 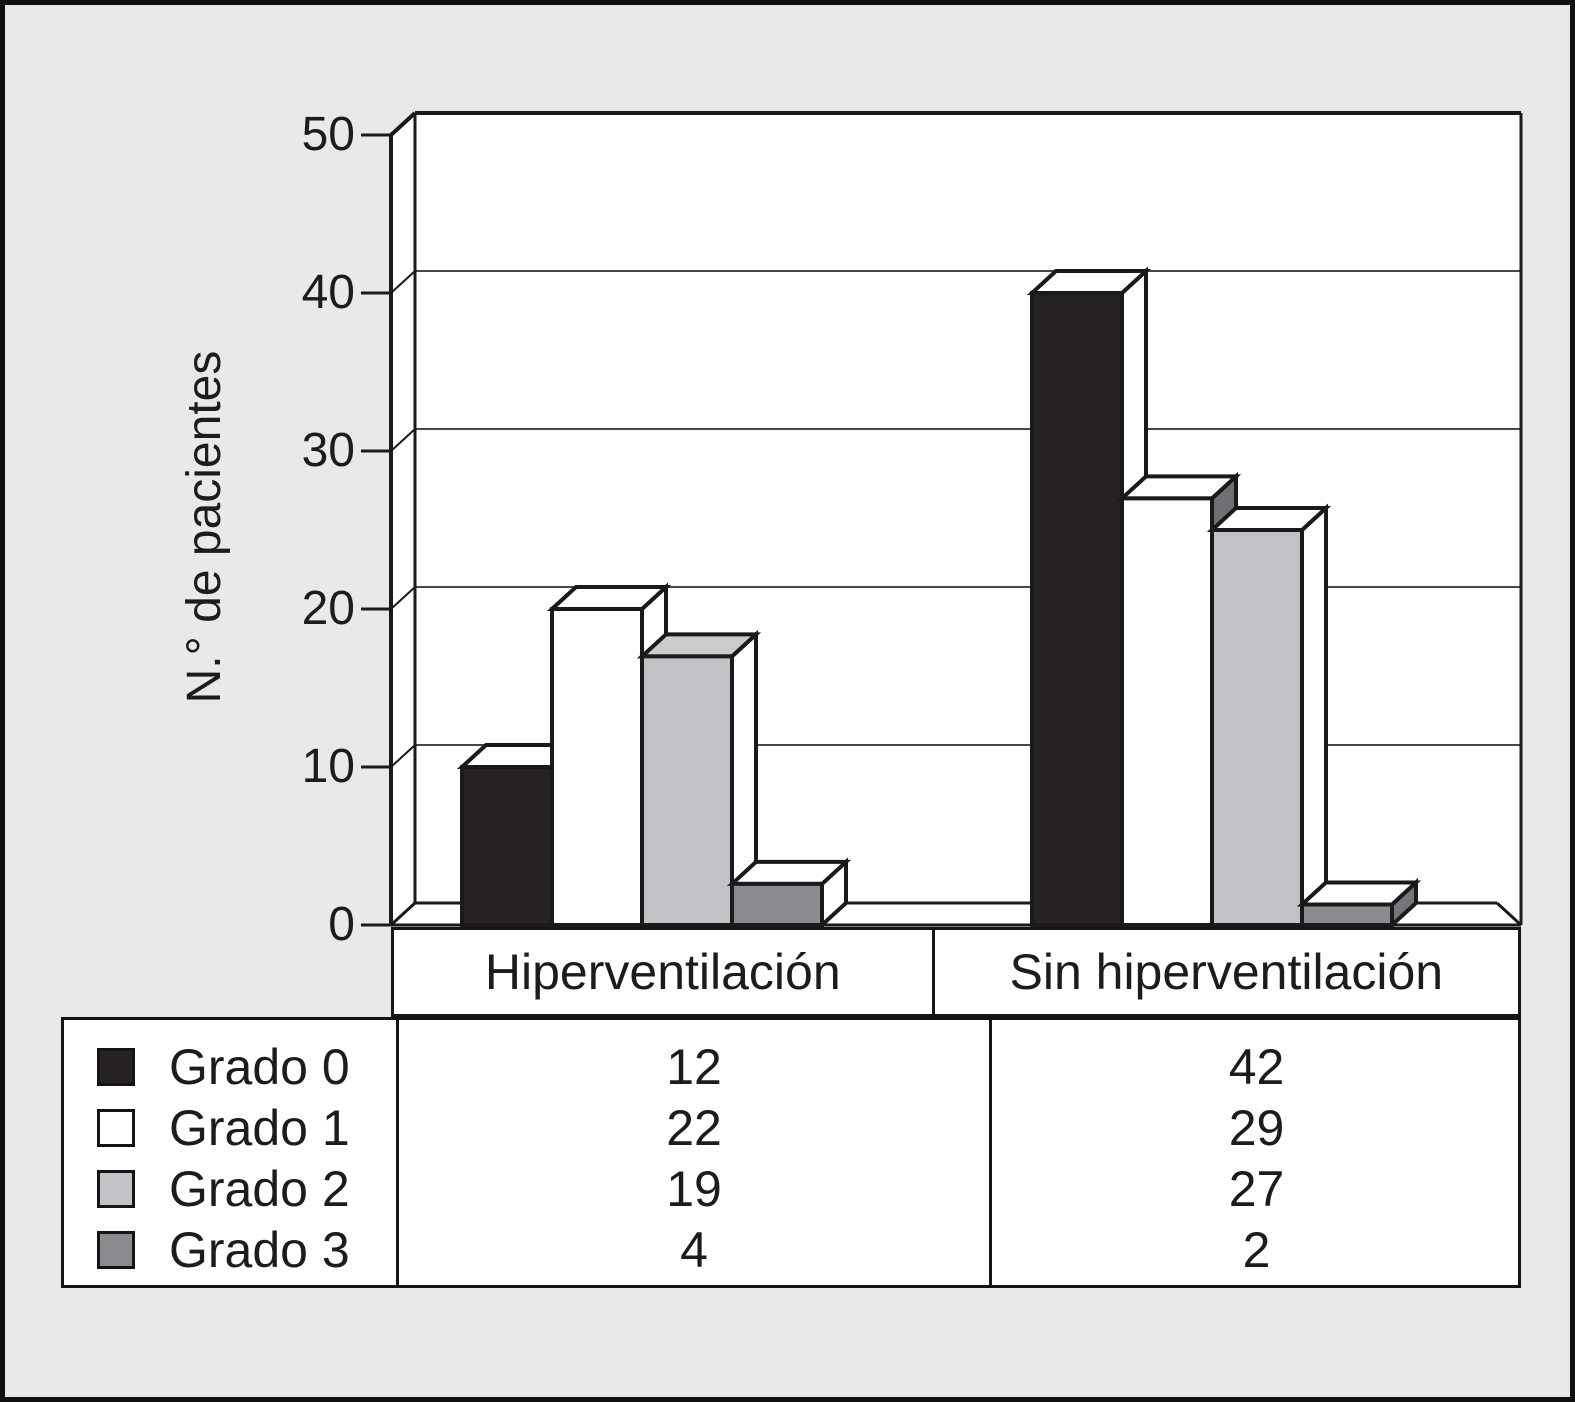 What do you see at coordinates (694, 1066) in the screenshot?
I see `table-value-grado-0-hiperventilación: 12` at bounding box center [694, 1066].